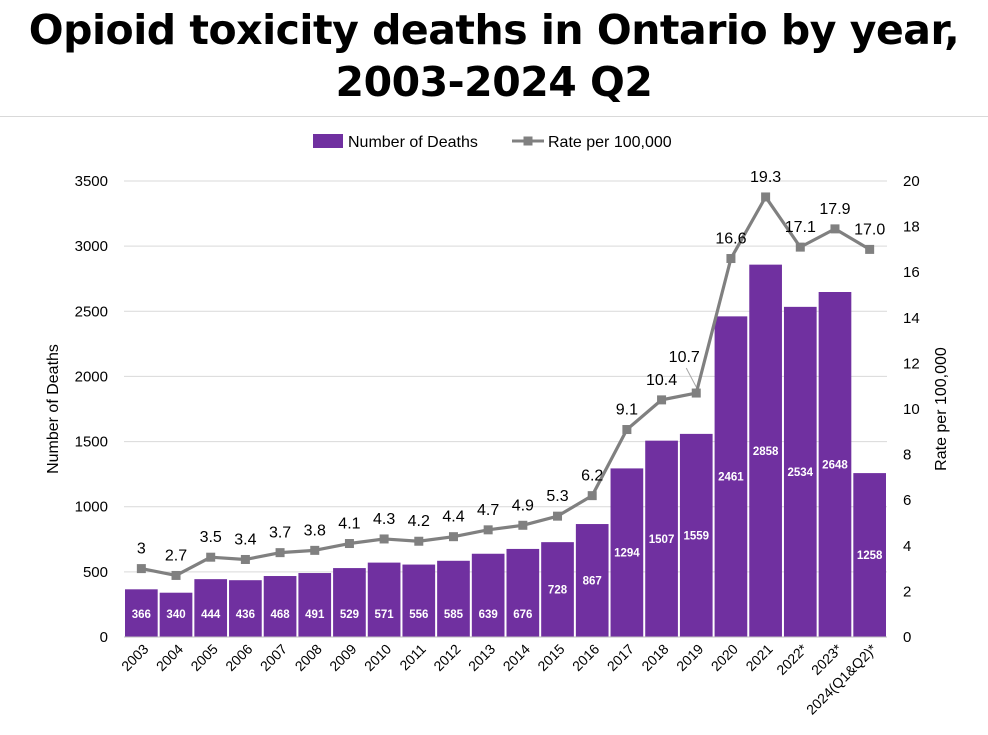 The image size is (988, 735). I want to click on chart-title-line-2: 2003-2024 Q2, so click(494, 82).